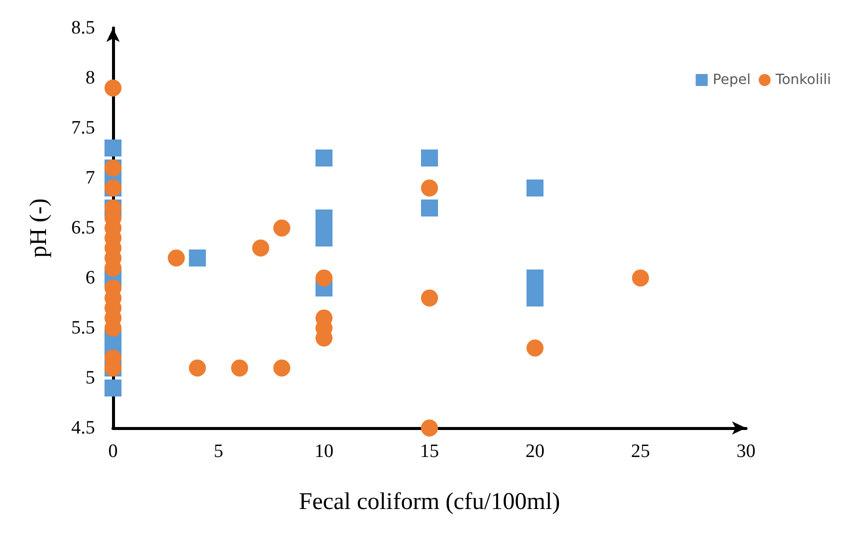 The image size is (854, 540). I want to click on y-tick-label: 4.5, so click(83, 428).